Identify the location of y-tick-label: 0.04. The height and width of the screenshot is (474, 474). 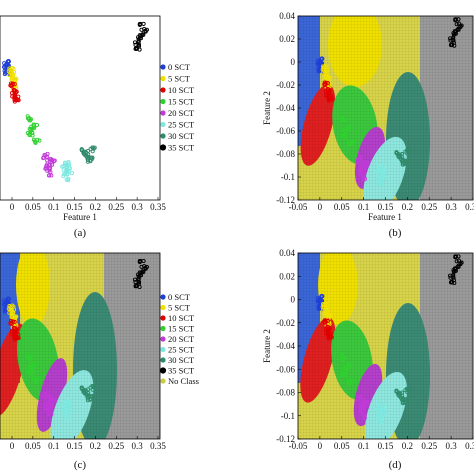
(287, 253).